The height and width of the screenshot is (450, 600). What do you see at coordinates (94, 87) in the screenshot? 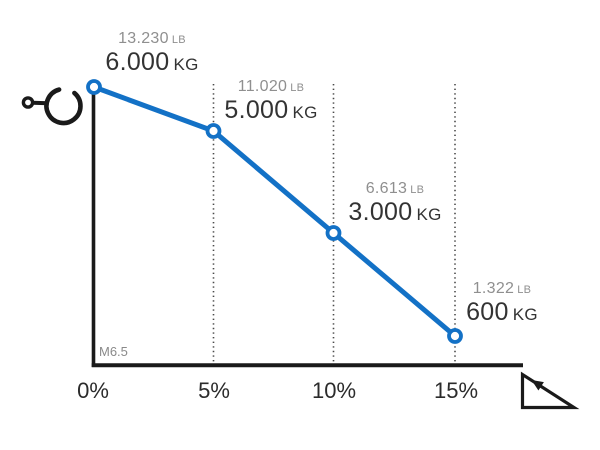
I see `data-point-marker-0%` at bounding box center [94, 87].